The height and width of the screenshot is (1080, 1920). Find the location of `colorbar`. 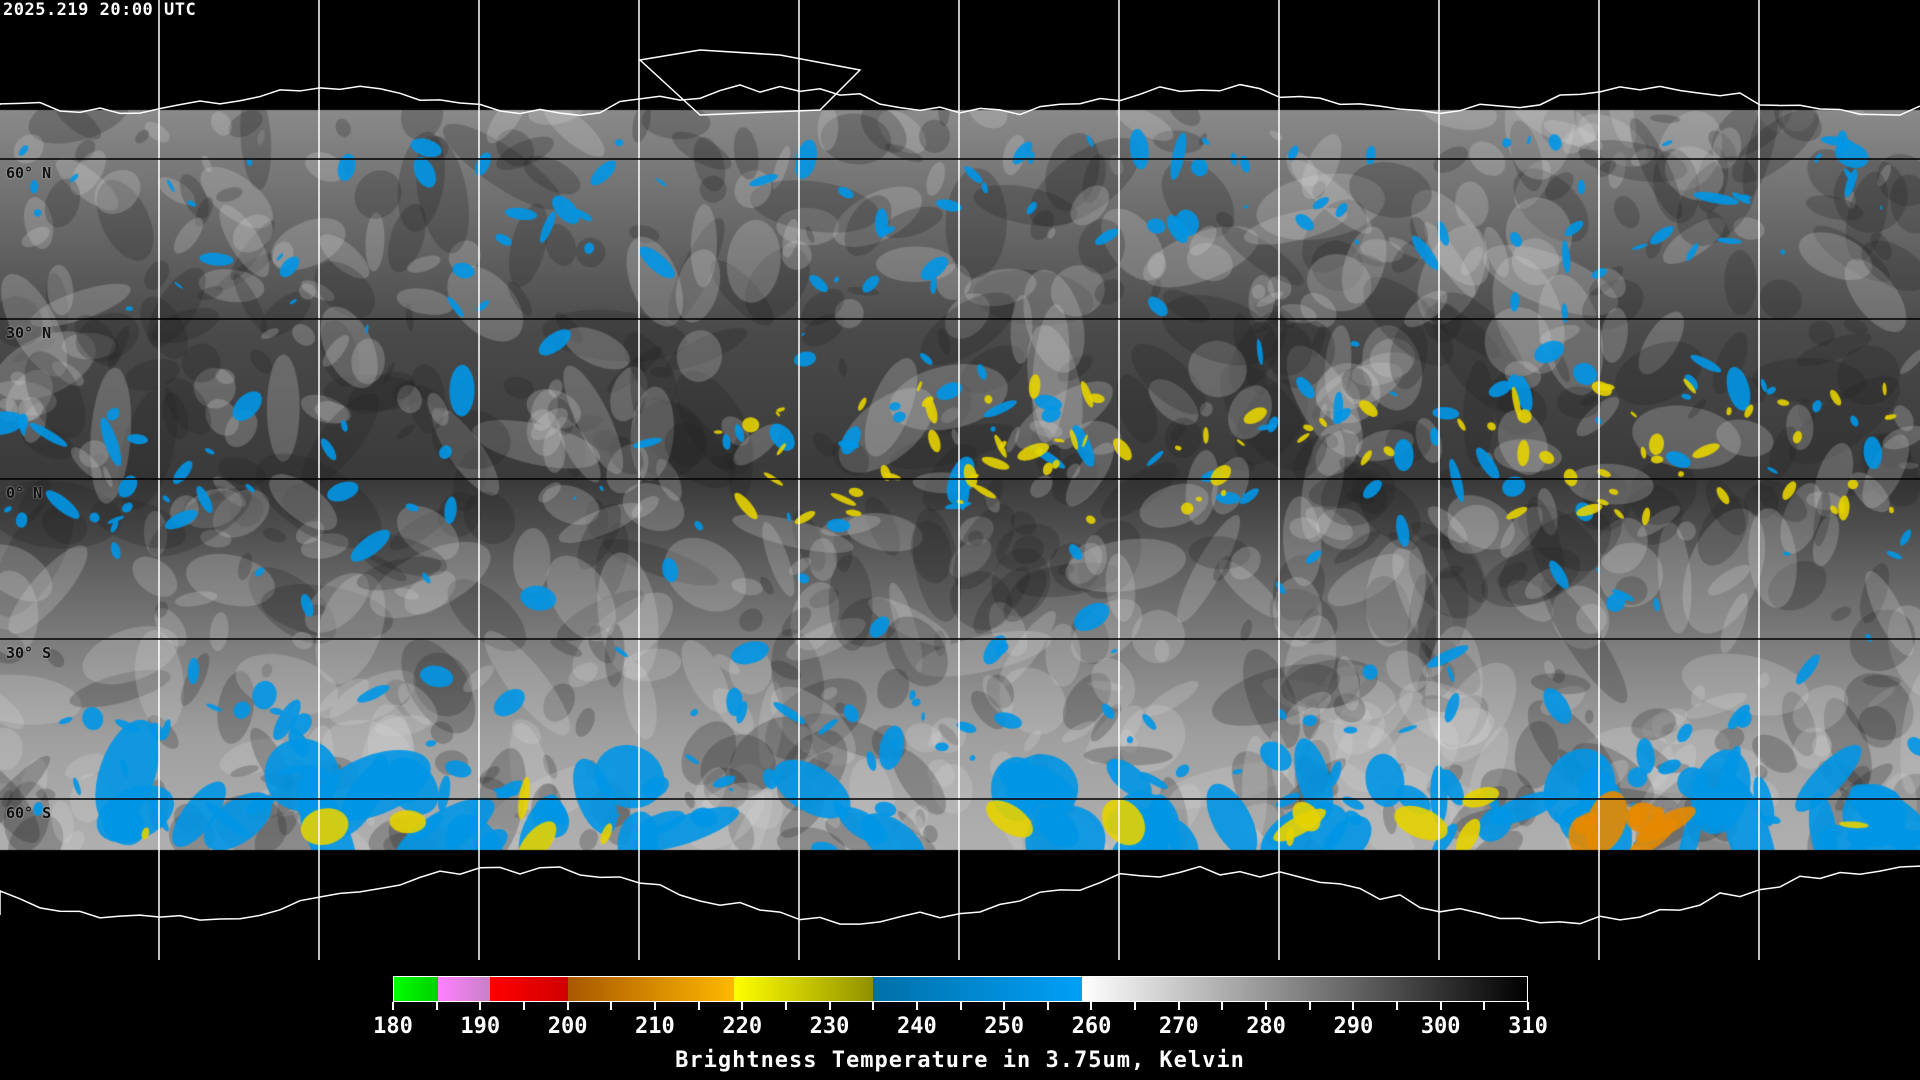

colorbar is located at coordinates (960, 989).